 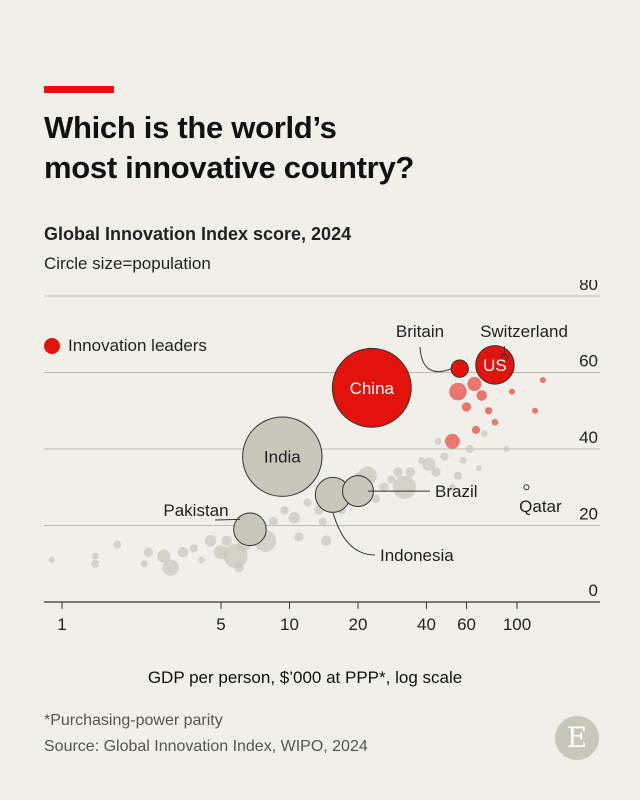 What do you see at coordinates (127, 263) in the screenshot?
I see `size-note: Circle size=population` at bounding box center [127, 263].